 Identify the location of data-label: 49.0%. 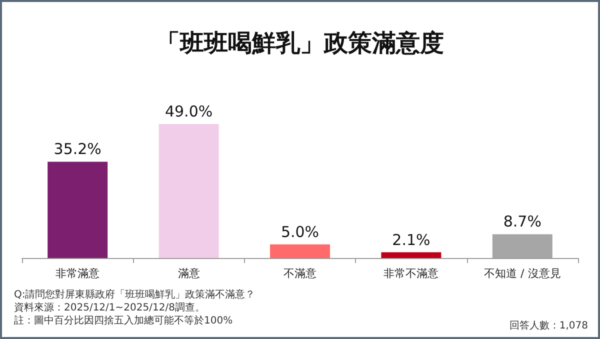
(188, 111).